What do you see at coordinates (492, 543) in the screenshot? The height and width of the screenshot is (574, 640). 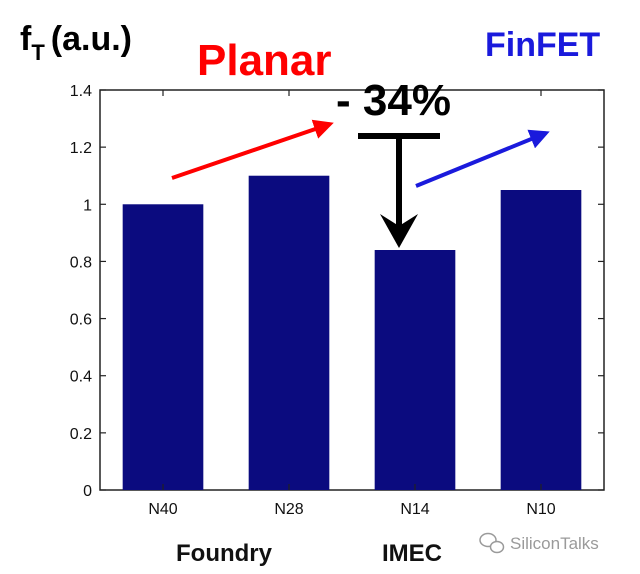 I see `wechat-icon` at bounding box center [492, 543].